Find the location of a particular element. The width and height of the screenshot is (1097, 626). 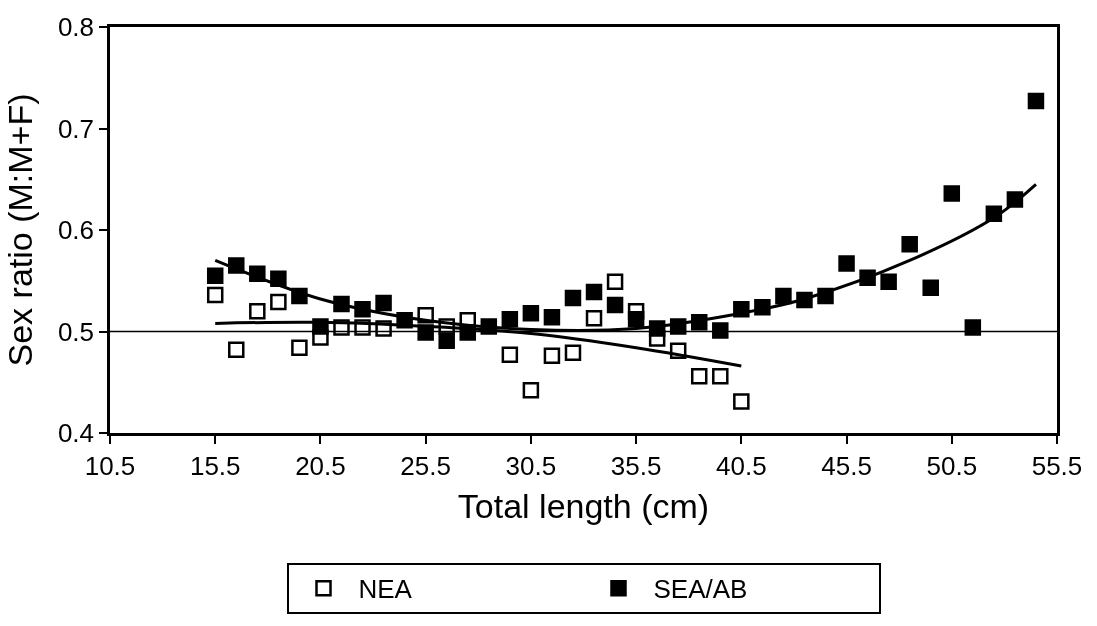

x-tick-label: 50.5 is located at coordinates (952, 465).